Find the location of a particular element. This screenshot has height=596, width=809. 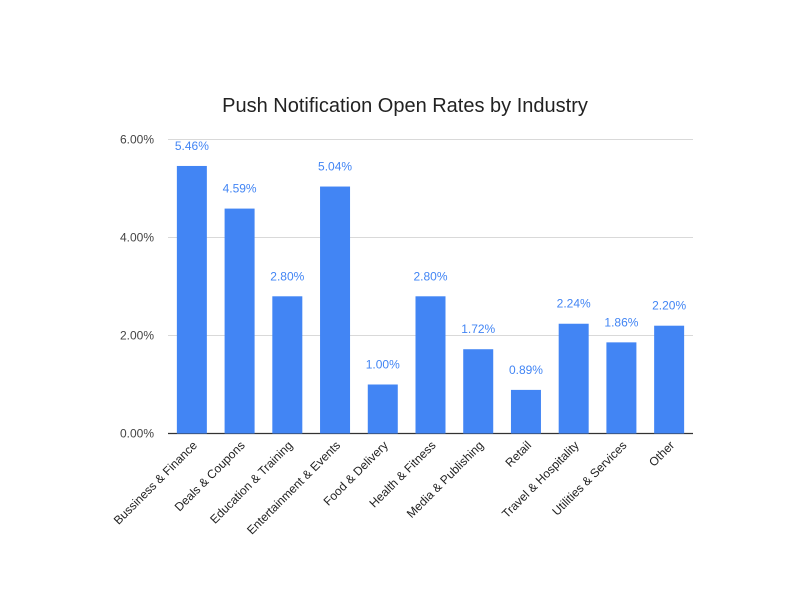

y-tick-label: 4.00% is located at coordinates (137, 238).